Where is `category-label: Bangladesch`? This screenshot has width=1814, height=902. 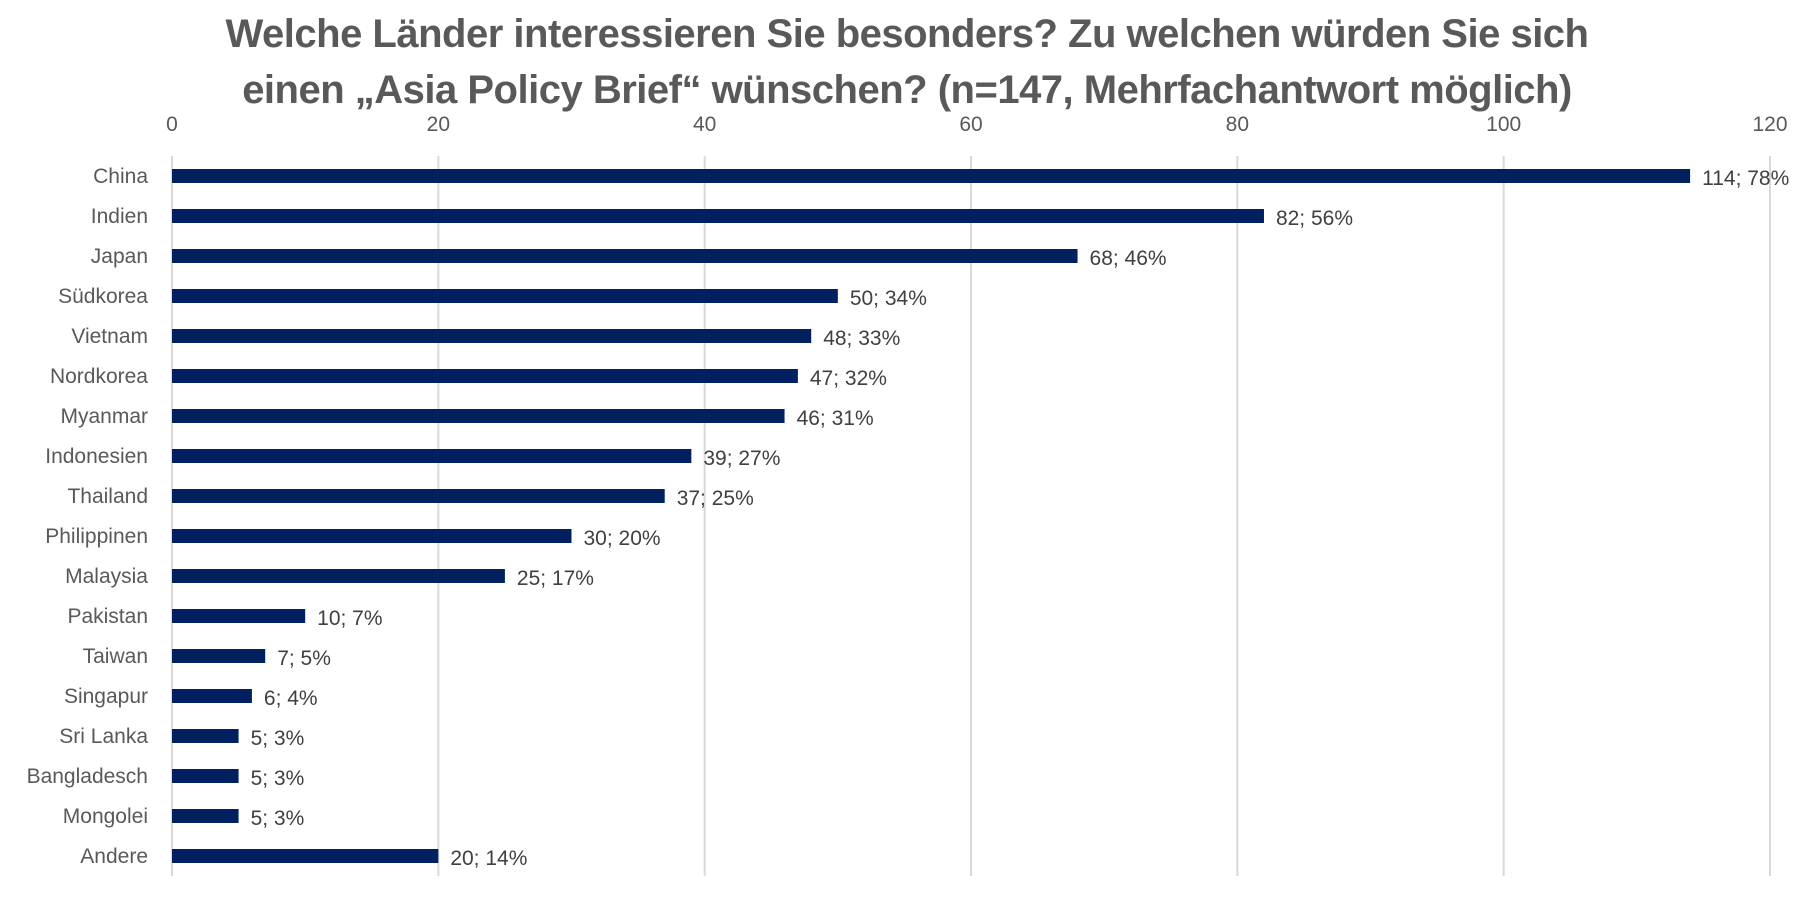
category-label: Bangladesch is located at coordinates (87, 776).